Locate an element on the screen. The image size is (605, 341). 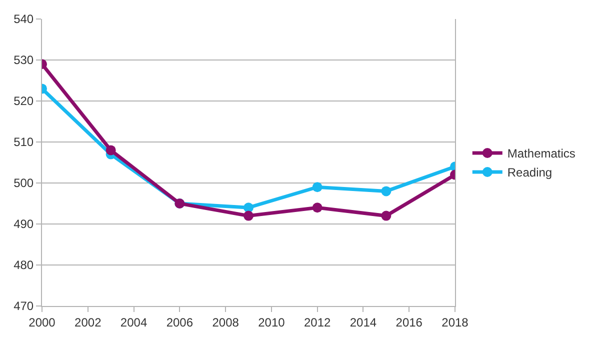
x-tick-label: 2006 is located at coordinates (180, 322).